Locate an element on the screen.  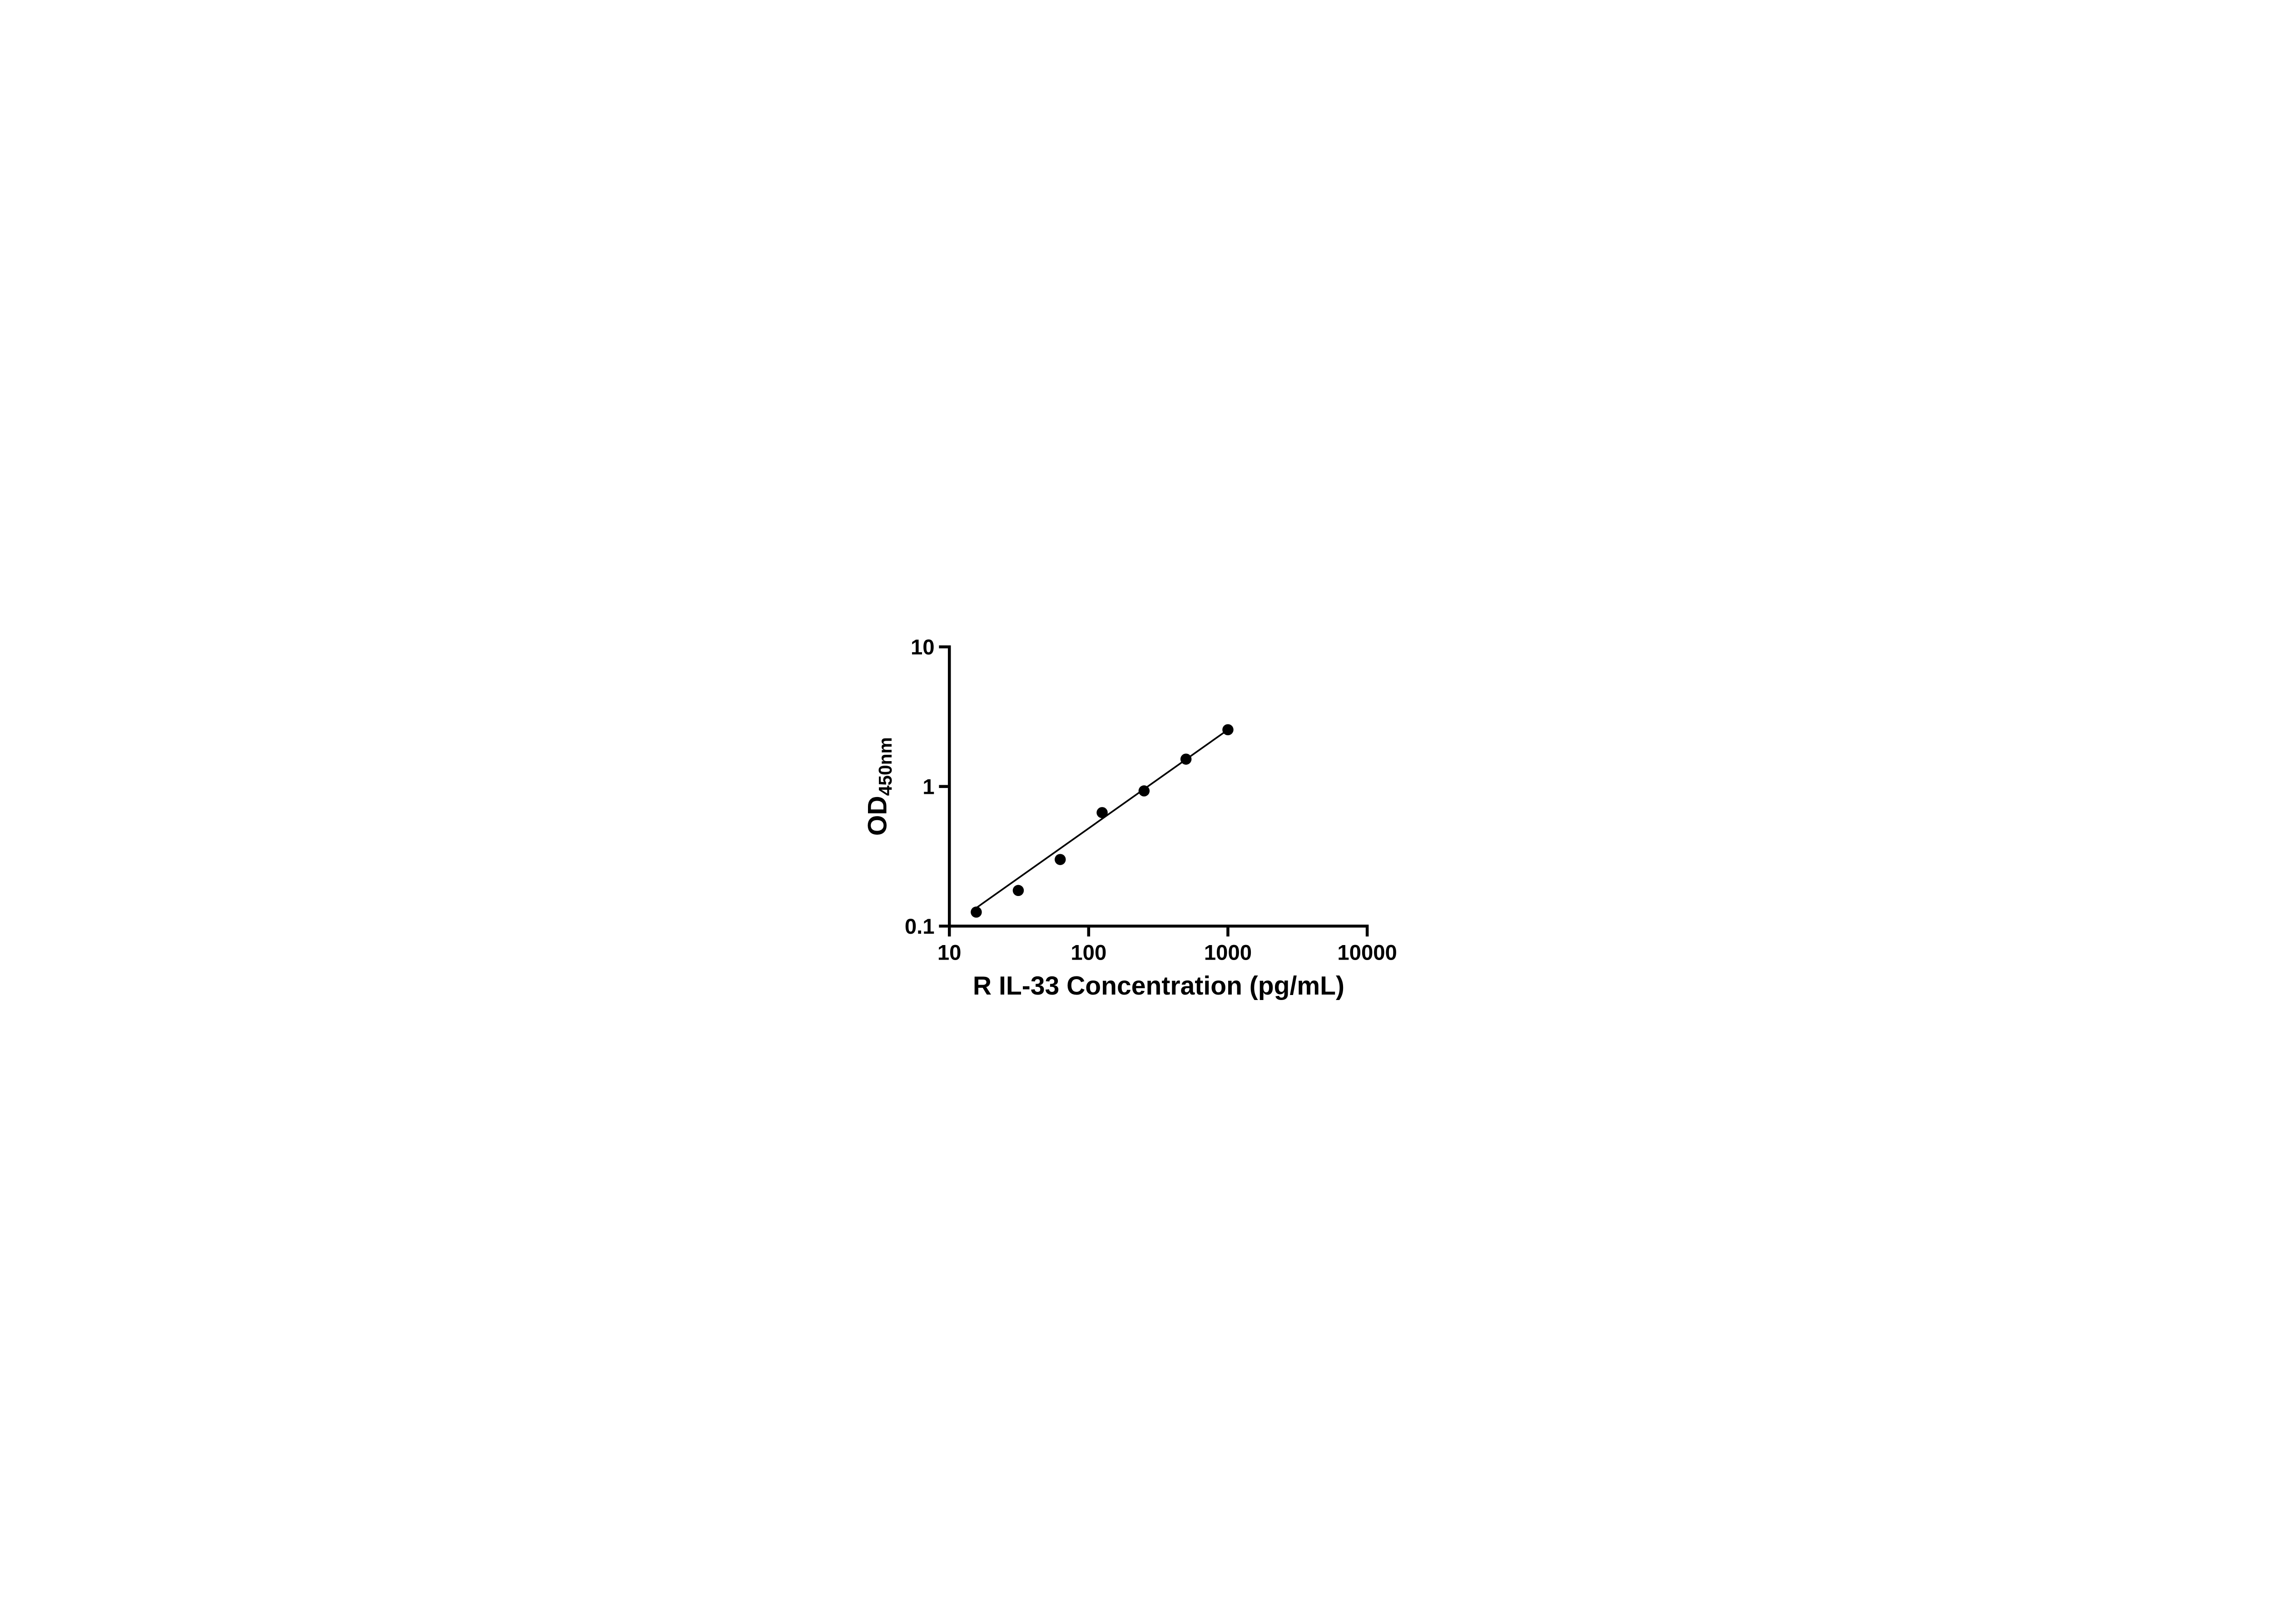
axes is located at coordinates (1158, 786).